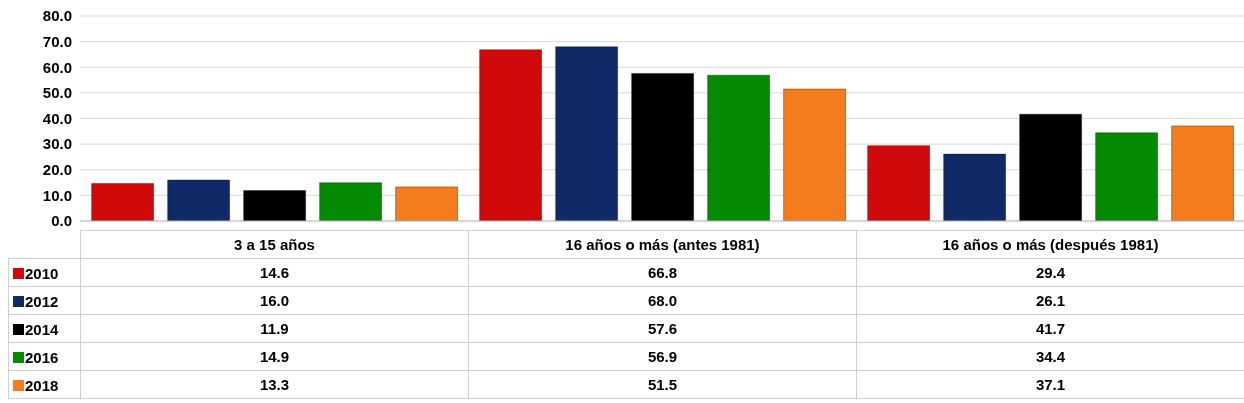  I want to click on y-tick-label: 80.0, so click(57, 16).